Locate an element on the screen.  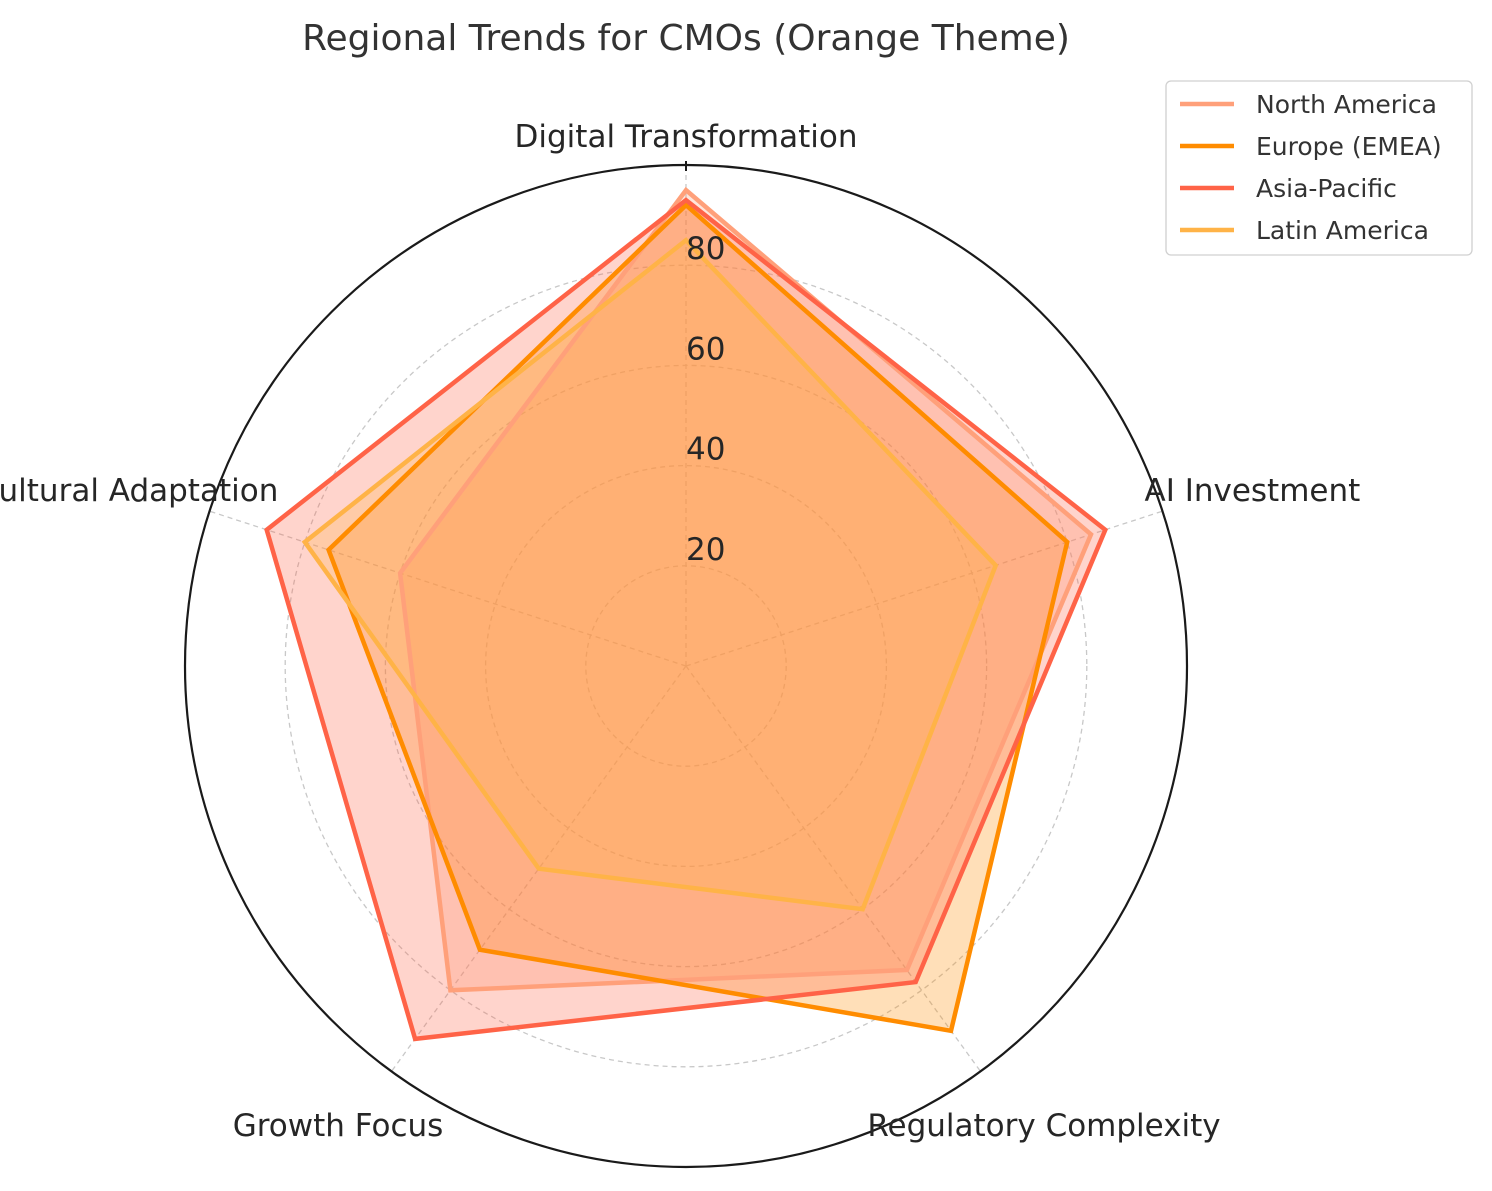
category-label-3: Growth Focus is located at coordinates (338, 1126).